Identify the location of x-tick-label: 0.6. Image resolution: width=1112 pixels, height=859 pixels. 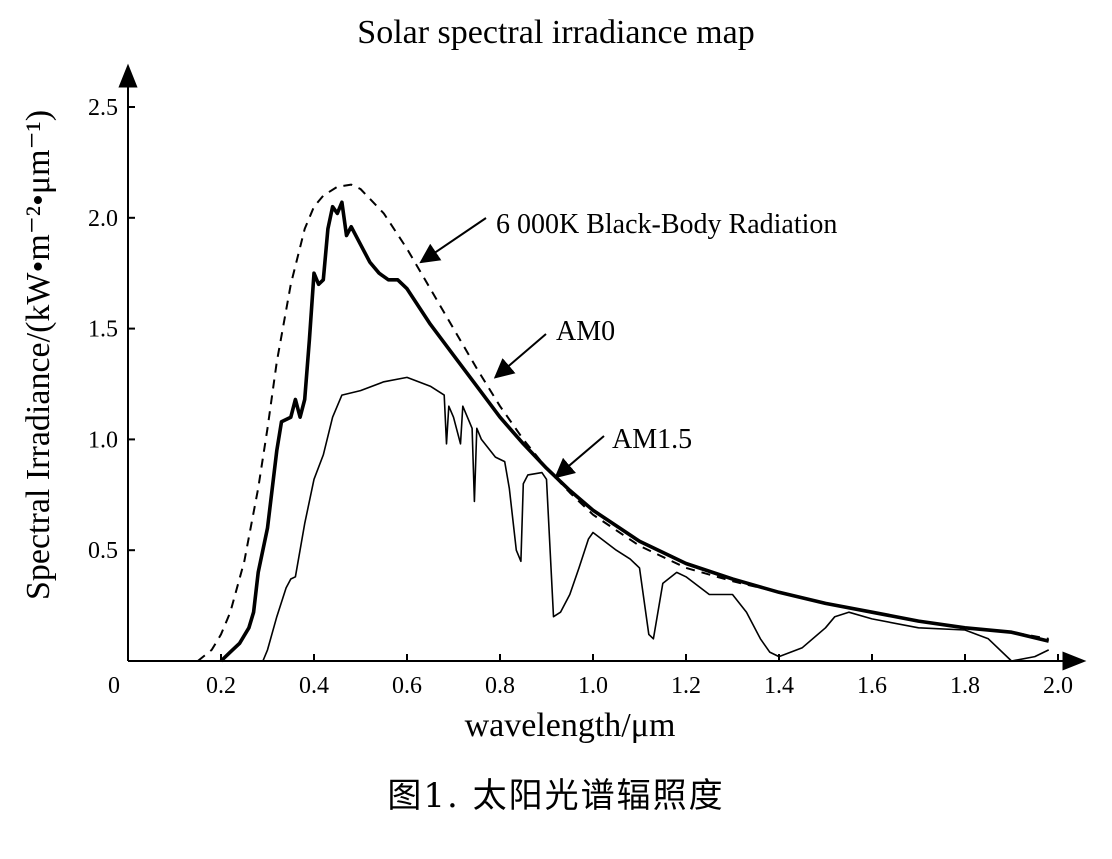
(407, 686).